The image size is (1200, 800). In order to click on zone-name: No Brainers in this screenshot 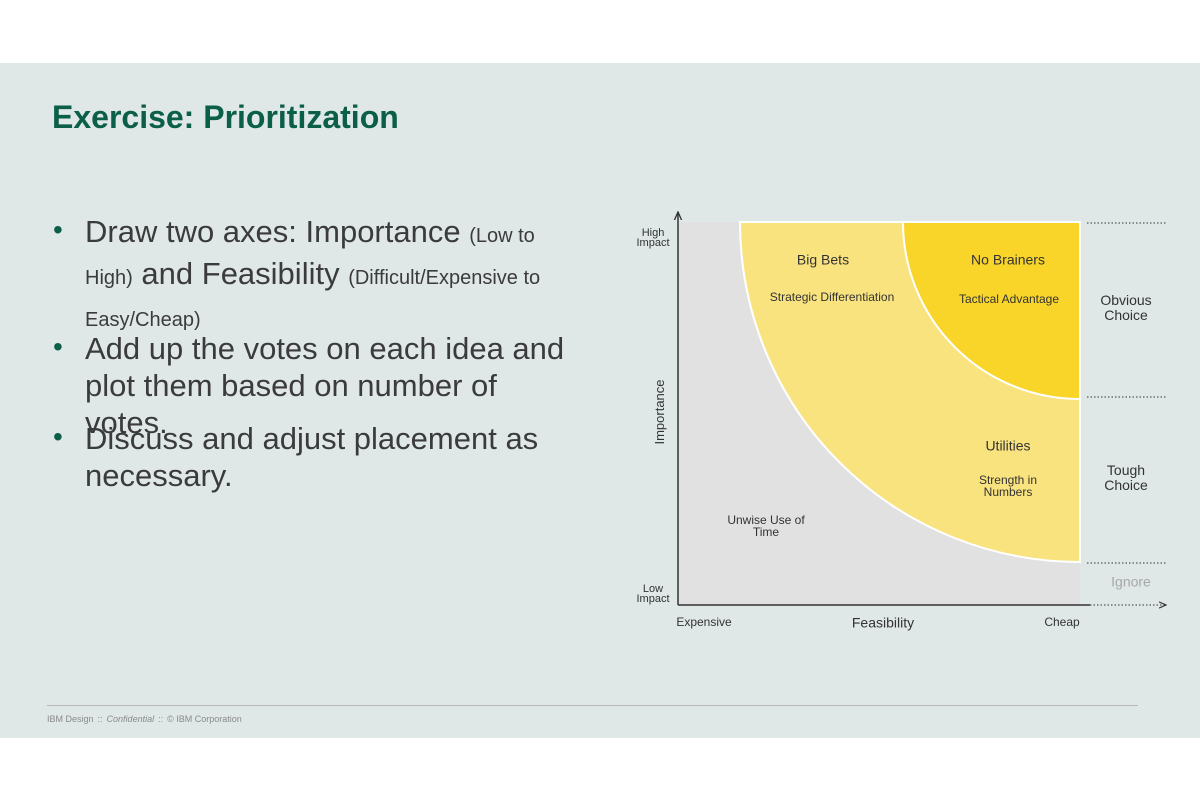, I will do `click(1008, 259)`.